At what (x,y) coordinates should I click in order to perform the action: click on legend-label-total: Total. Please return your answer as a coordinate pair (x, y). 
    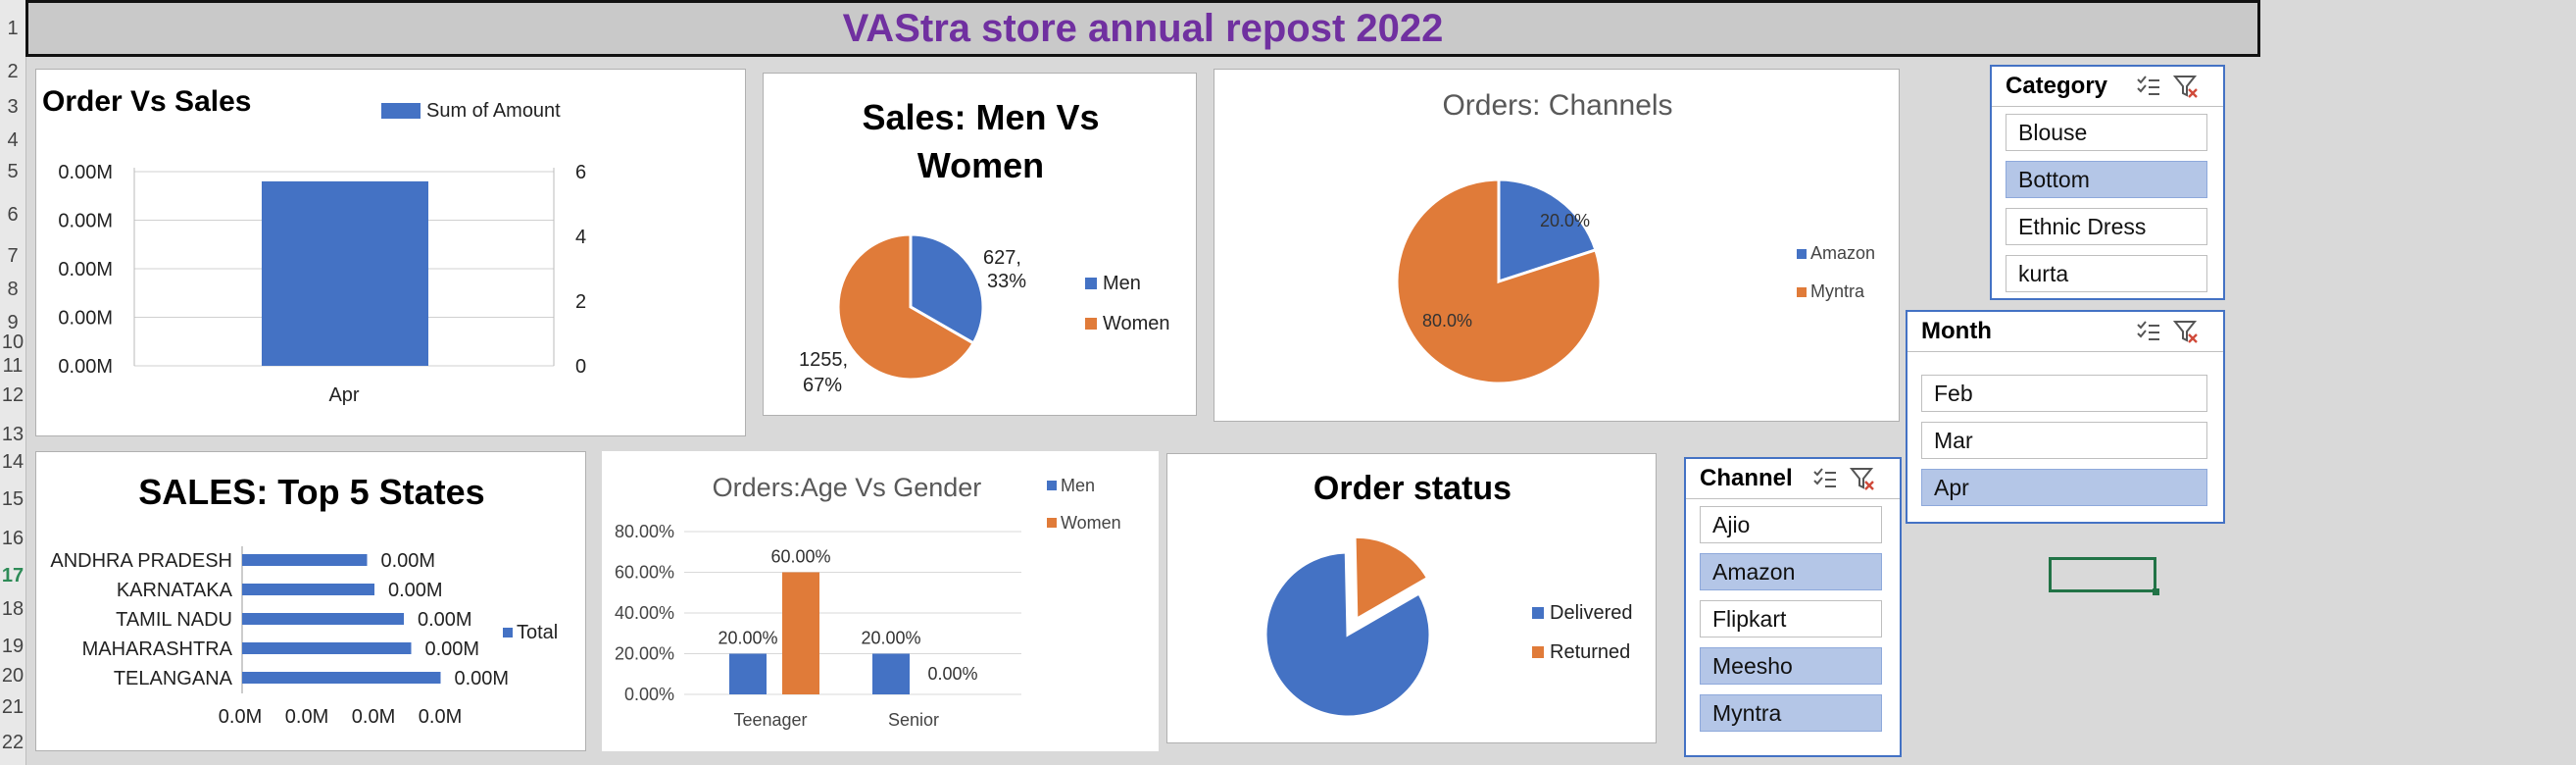
    Looking at the image, I should click on (537, 632).